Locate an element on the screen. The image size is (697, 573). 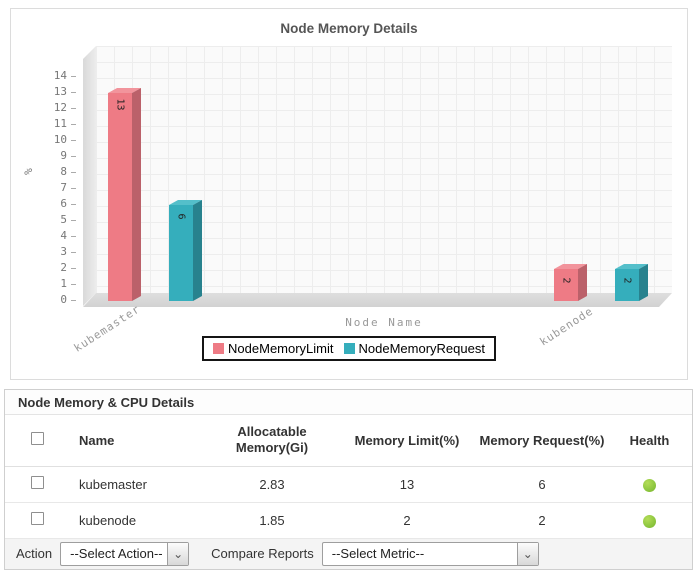
legend-swatch-teal is located at coordinates (349, 348).